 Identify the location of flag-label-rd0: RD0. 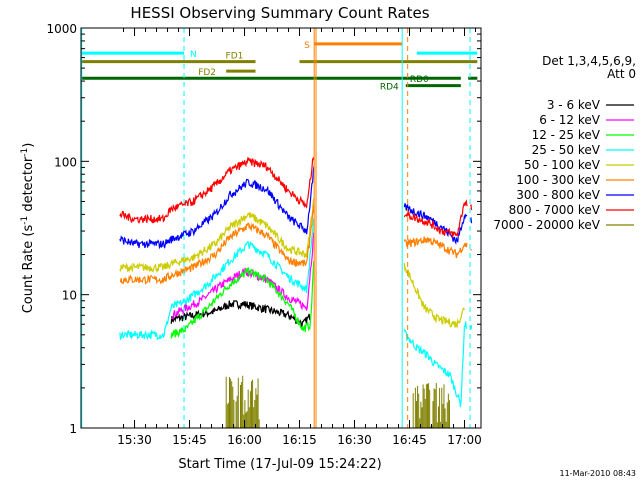
(419, 80).